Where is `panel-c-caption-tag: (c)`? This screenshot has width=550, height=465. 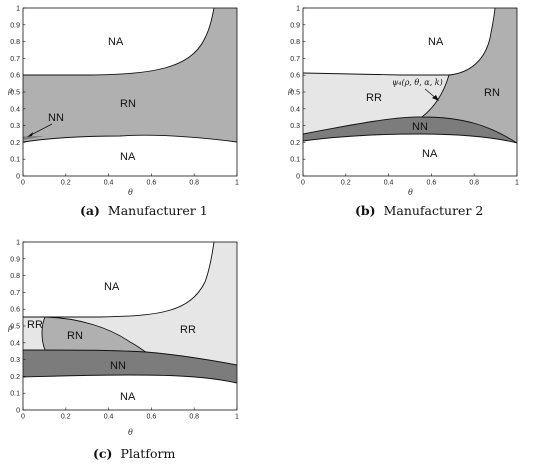
panel-c-caption-tag: (c) is located at coordinates (102, 453).